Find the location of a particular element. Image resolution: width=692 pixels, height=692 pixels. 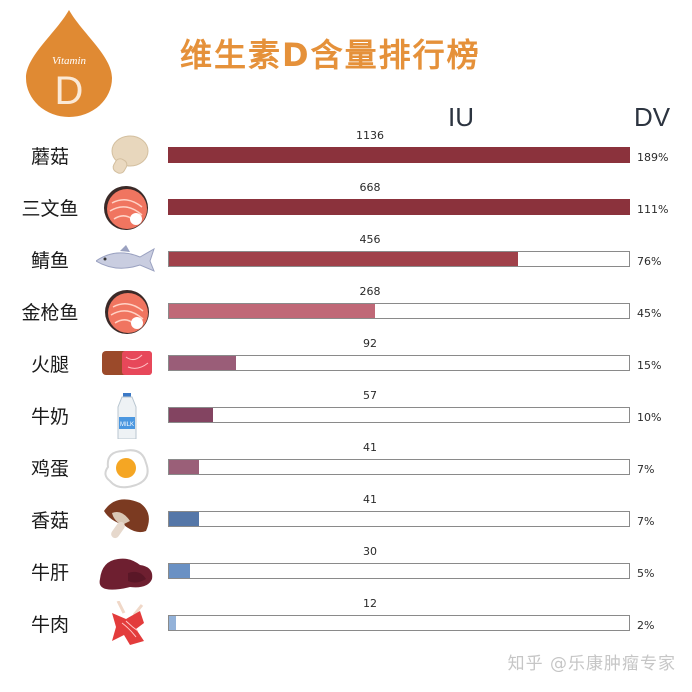

fried-egg-icon is located at coordinates (127, 468).